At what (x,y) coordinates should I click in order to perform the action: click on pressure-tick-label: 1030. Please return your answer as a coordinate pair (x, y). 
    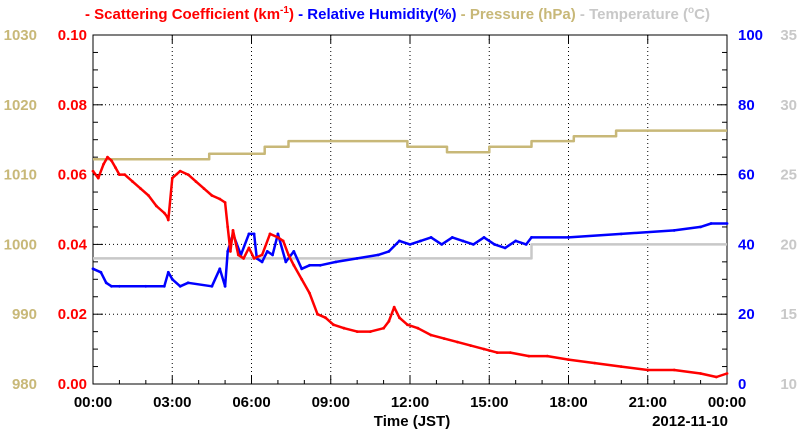
    Looking at the image, I should click on (20, 35).